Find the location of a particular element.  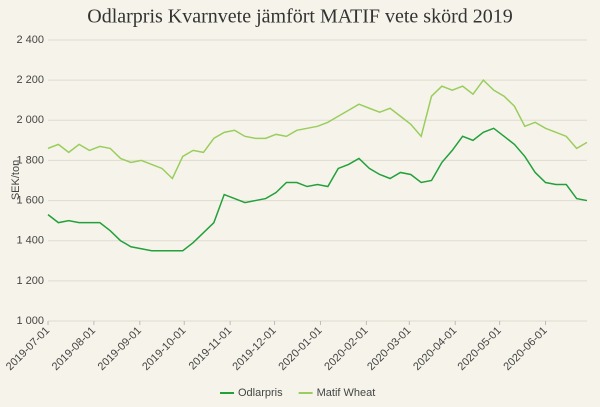

x-tick-label: 2020-02-01 is located at coordinates (346, 349).